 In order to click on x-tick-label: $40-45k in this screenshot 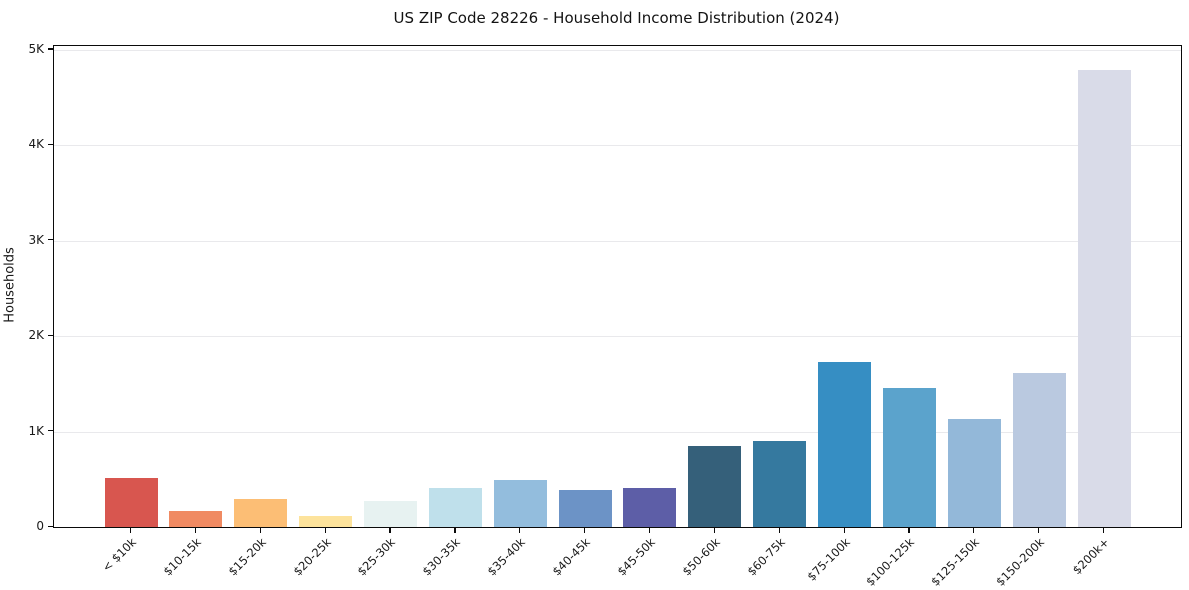, I will do `click(571, 557)`.